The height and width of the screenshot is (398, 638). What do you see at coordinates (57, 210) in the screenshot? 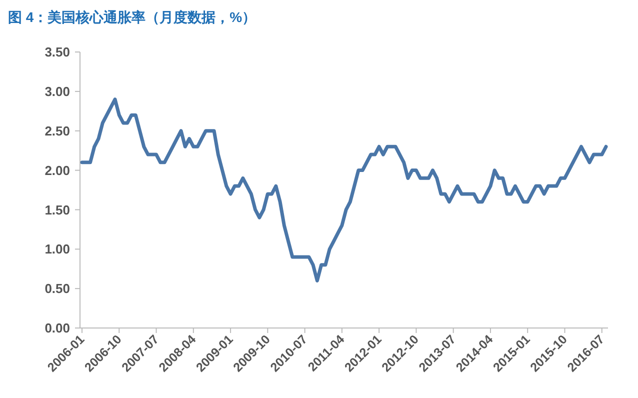
I see `y-tick-label: 1.50` at bounding box center [57, 210].